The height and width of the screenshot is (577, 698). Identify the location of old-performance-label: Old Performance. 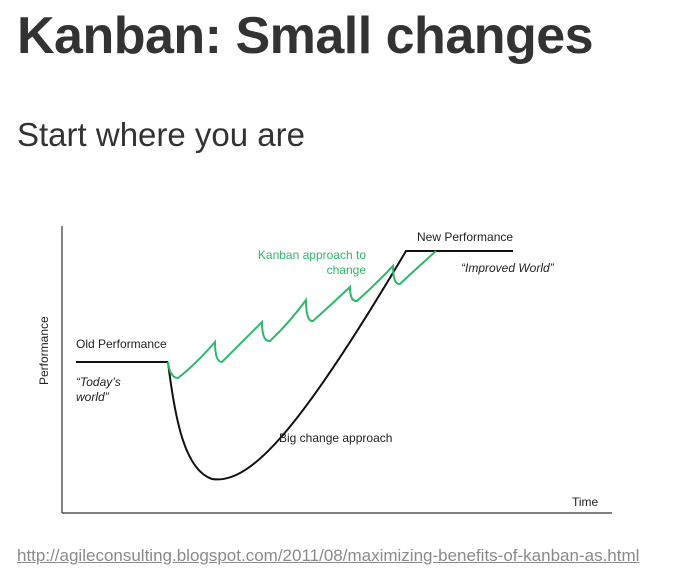
(121, 344).